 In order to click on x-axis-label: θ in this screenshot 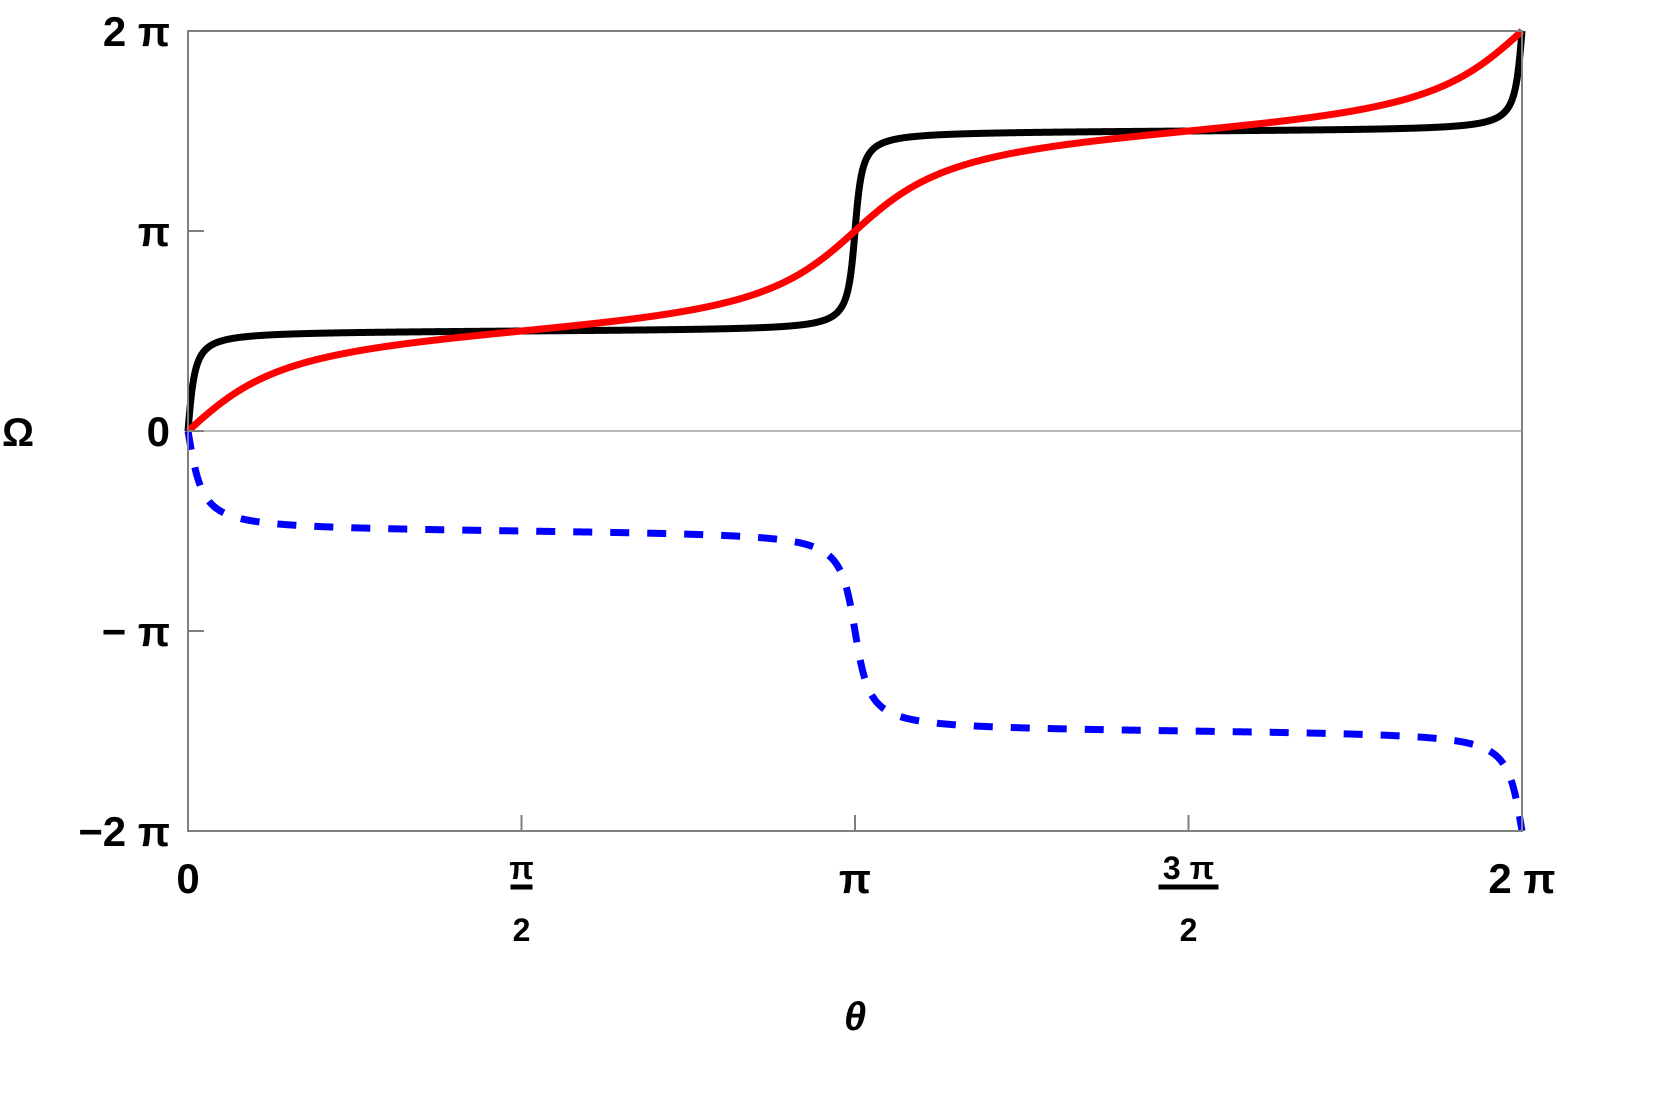, I will do `click(855, 1017)`.